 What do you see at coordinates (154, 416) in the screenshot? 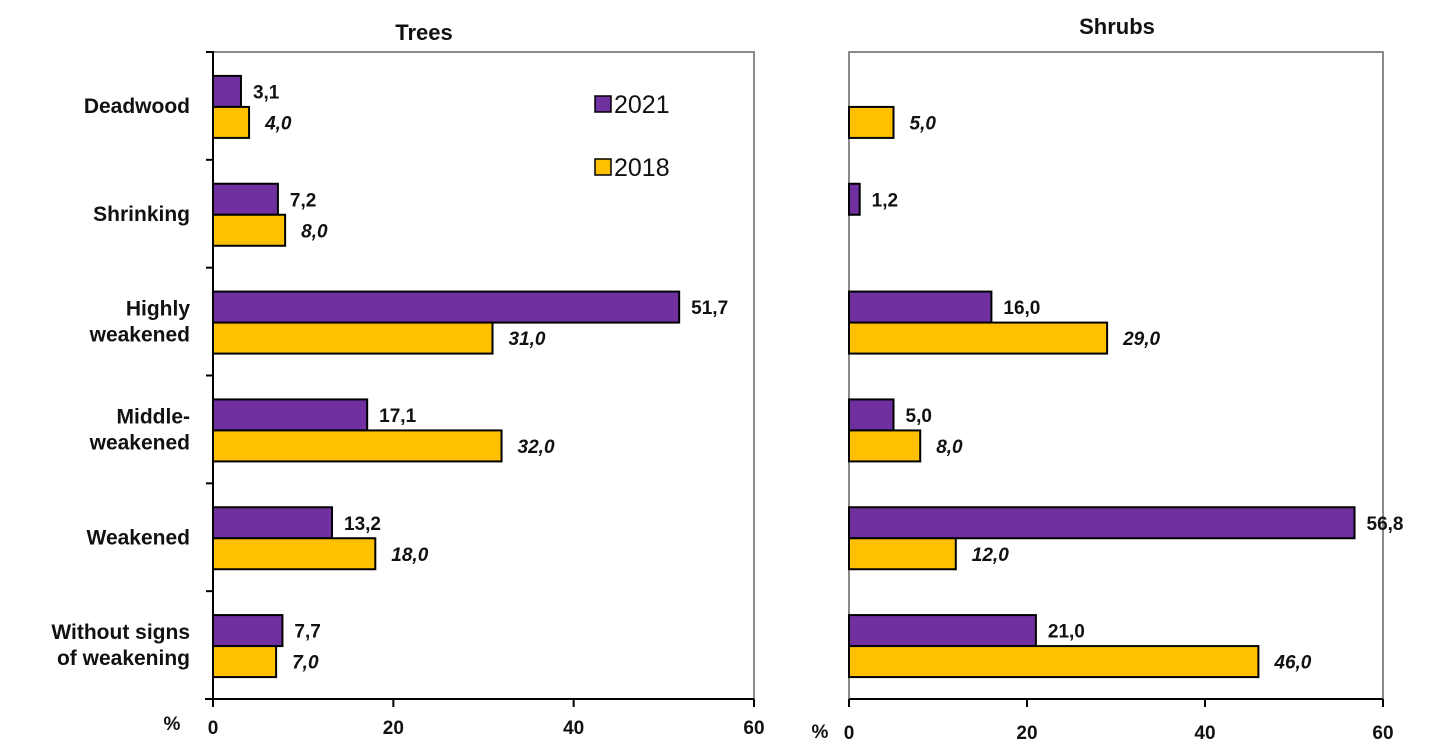
I see `category-label: Middle-` at bounding box center [154, 416].